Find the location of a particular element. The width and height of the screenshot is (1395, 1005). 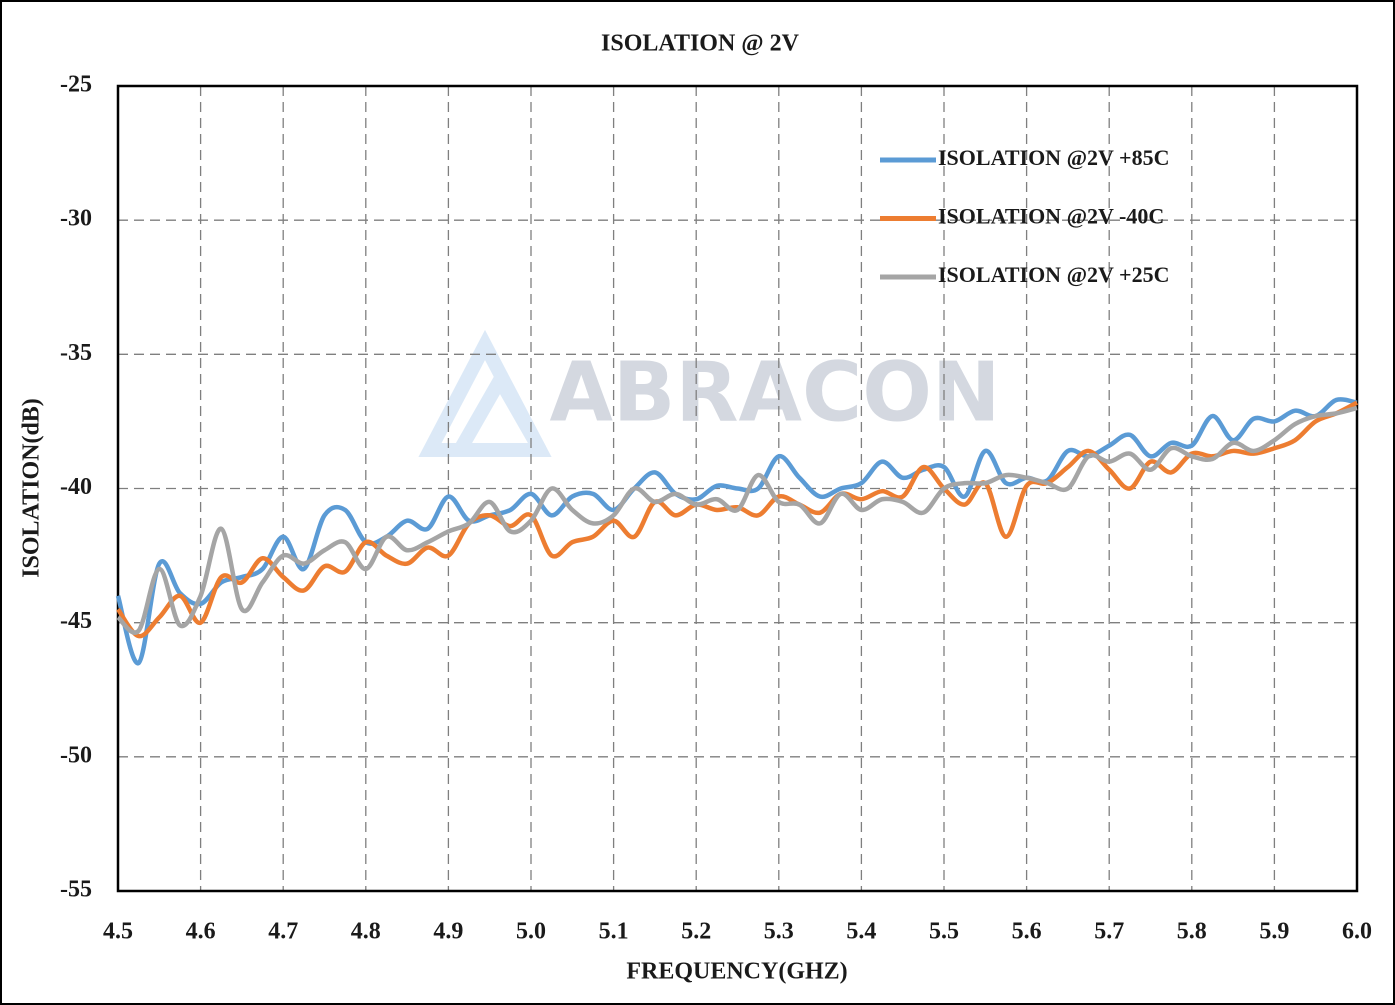

x-tick-label: 4.6 is located at coordinates (201, 932).